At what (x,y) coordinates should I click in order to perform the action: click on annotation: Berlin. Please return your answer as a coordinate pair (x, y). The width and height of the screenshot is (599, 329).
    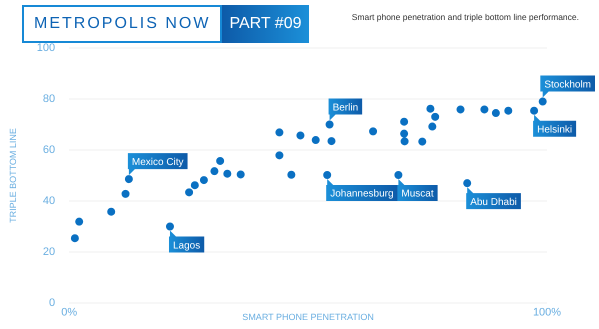
    Looking at the image, I should click on (345, 108).